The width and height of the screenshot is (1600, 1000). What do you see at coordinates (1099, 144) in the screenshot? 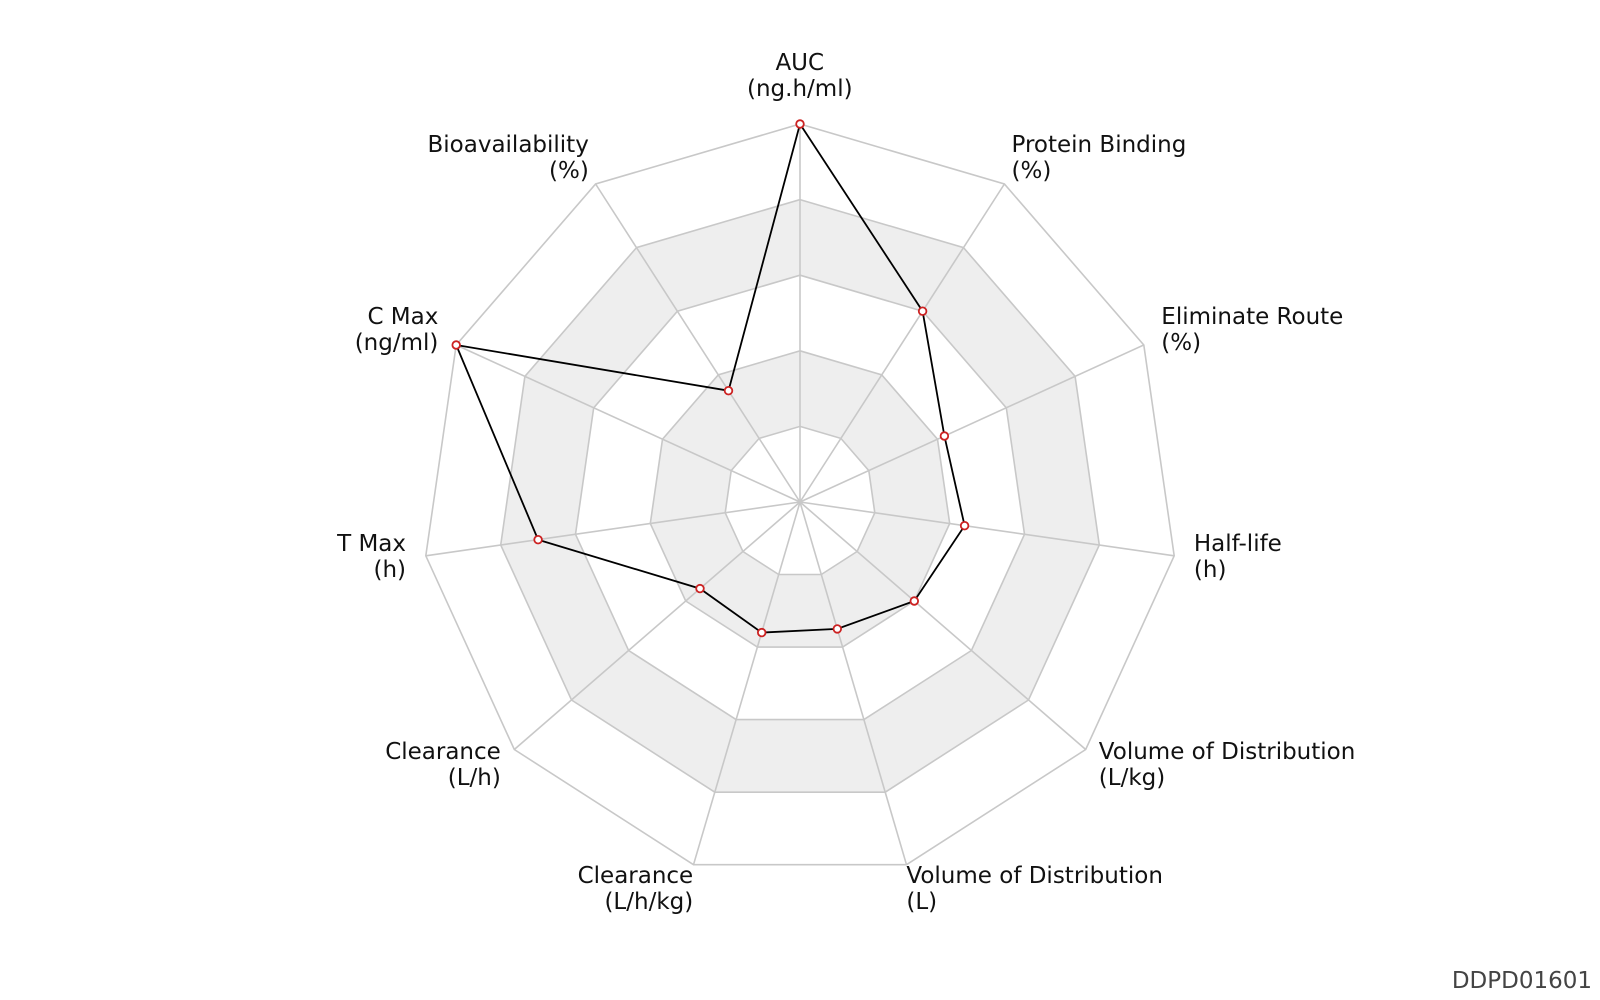
I see `axis-label-name: Protein Binding` at bounding box center [1099, 144].